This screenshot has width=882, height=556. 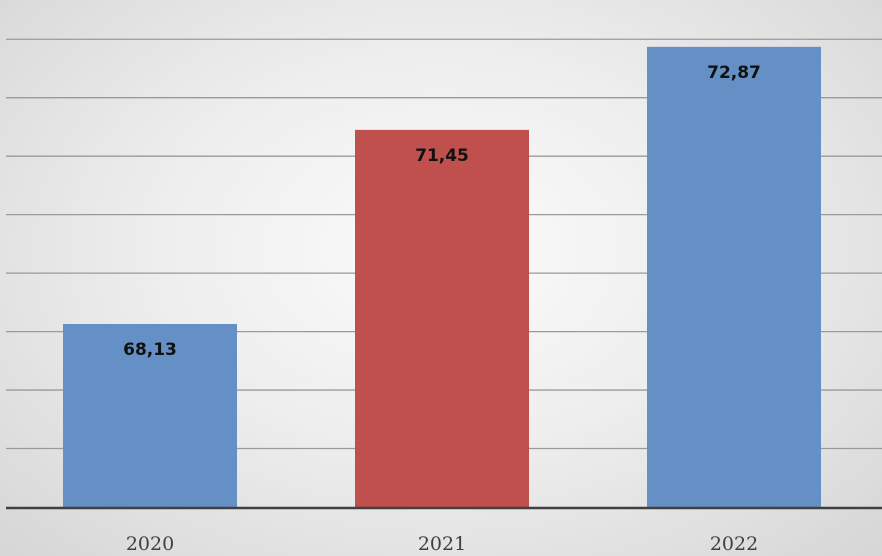 I want to click on bar-2020, so click(x=150, y=415).